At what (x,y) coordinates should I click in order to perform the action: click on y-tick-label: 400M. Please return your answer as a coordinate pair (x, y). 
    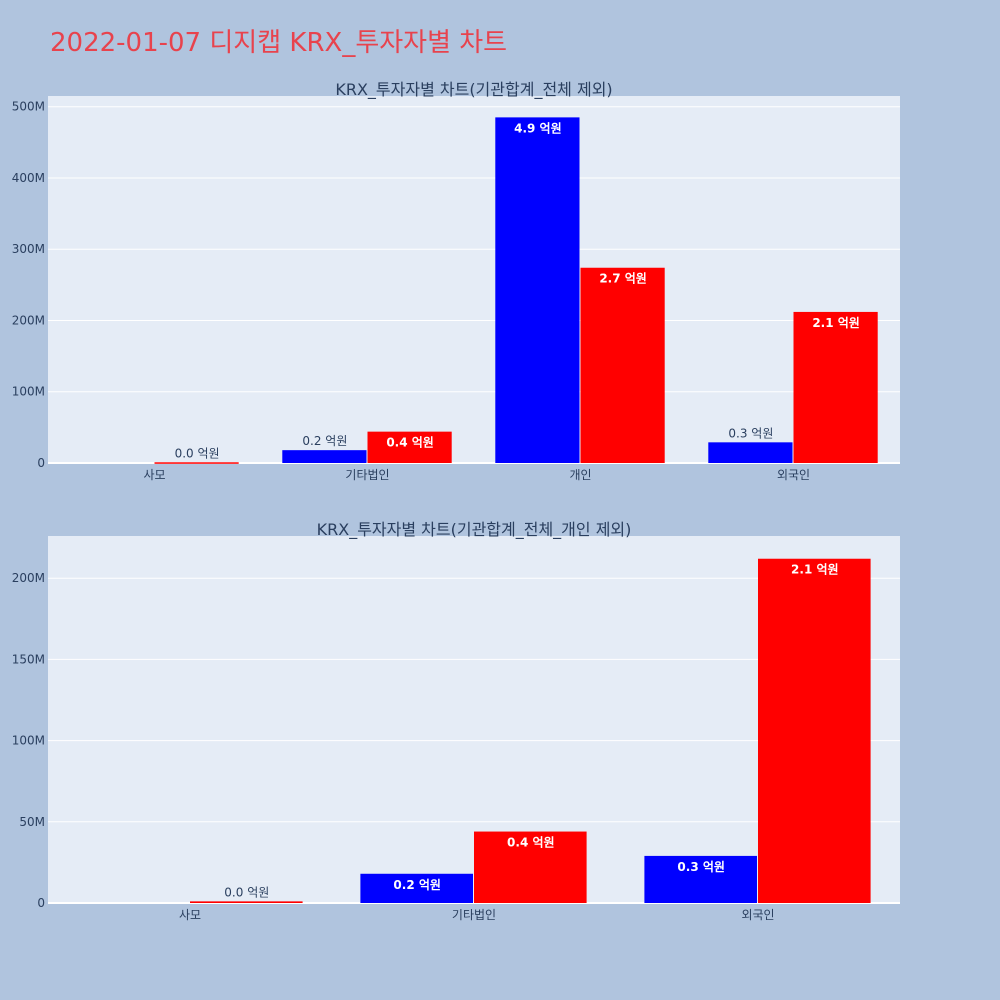
    Looking at the image, I should click on (28, 178).